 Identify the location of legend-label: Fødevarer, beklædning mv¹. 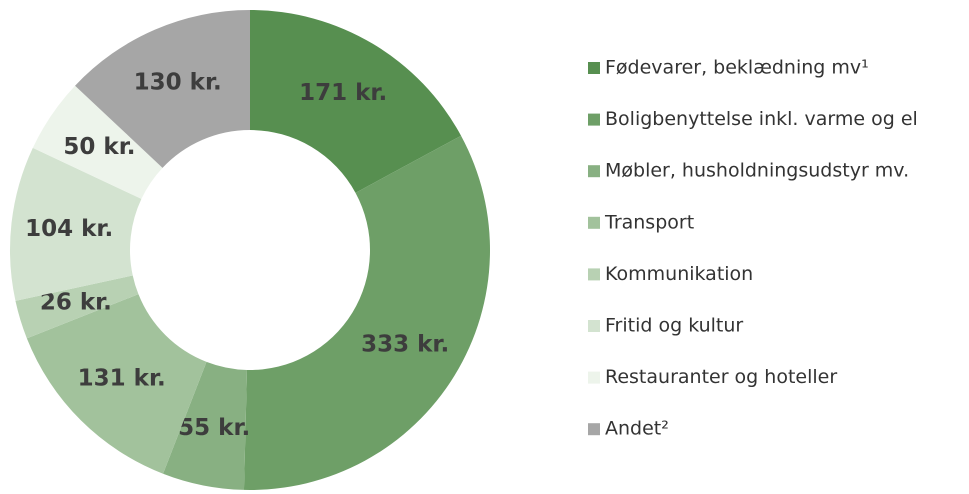
(737, 68).